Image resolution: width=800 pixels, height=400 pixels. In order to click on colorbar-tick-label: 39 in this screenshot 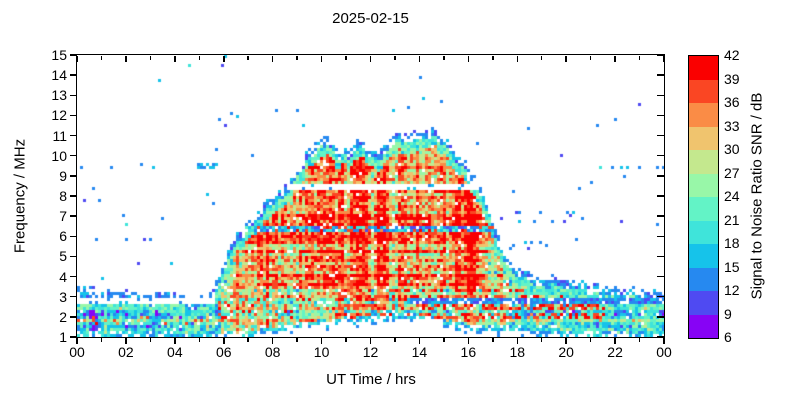, I will do `click(732, 78)`.